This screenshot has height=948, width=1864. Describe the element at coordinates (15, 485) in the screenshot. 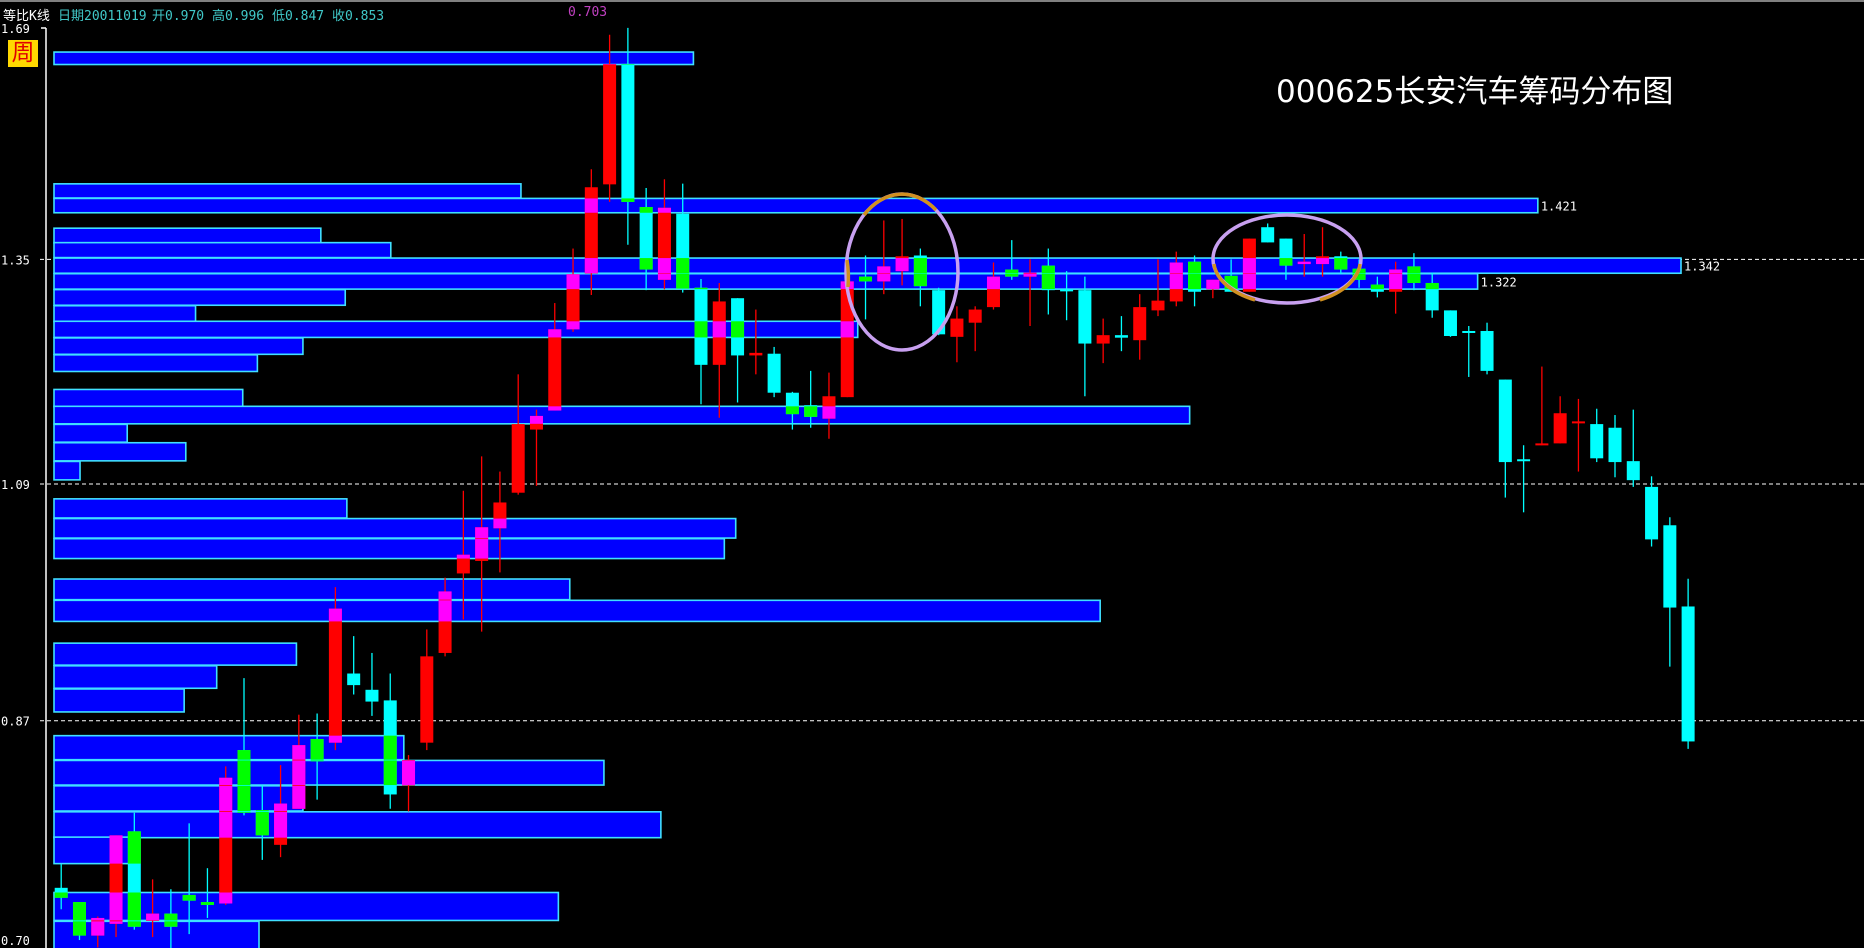

I see `y-tick-label: 1.09` at that location.